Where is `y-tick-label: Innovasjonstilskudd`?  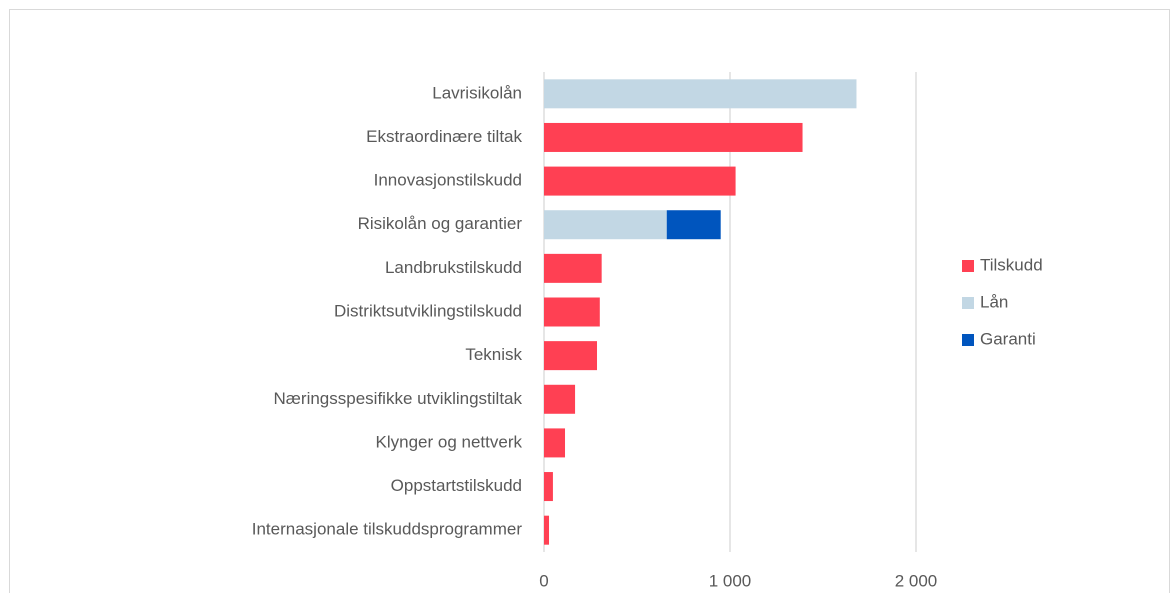
y-tick-label: Innovasjonstilskudd is located at coordinates (448, 180).